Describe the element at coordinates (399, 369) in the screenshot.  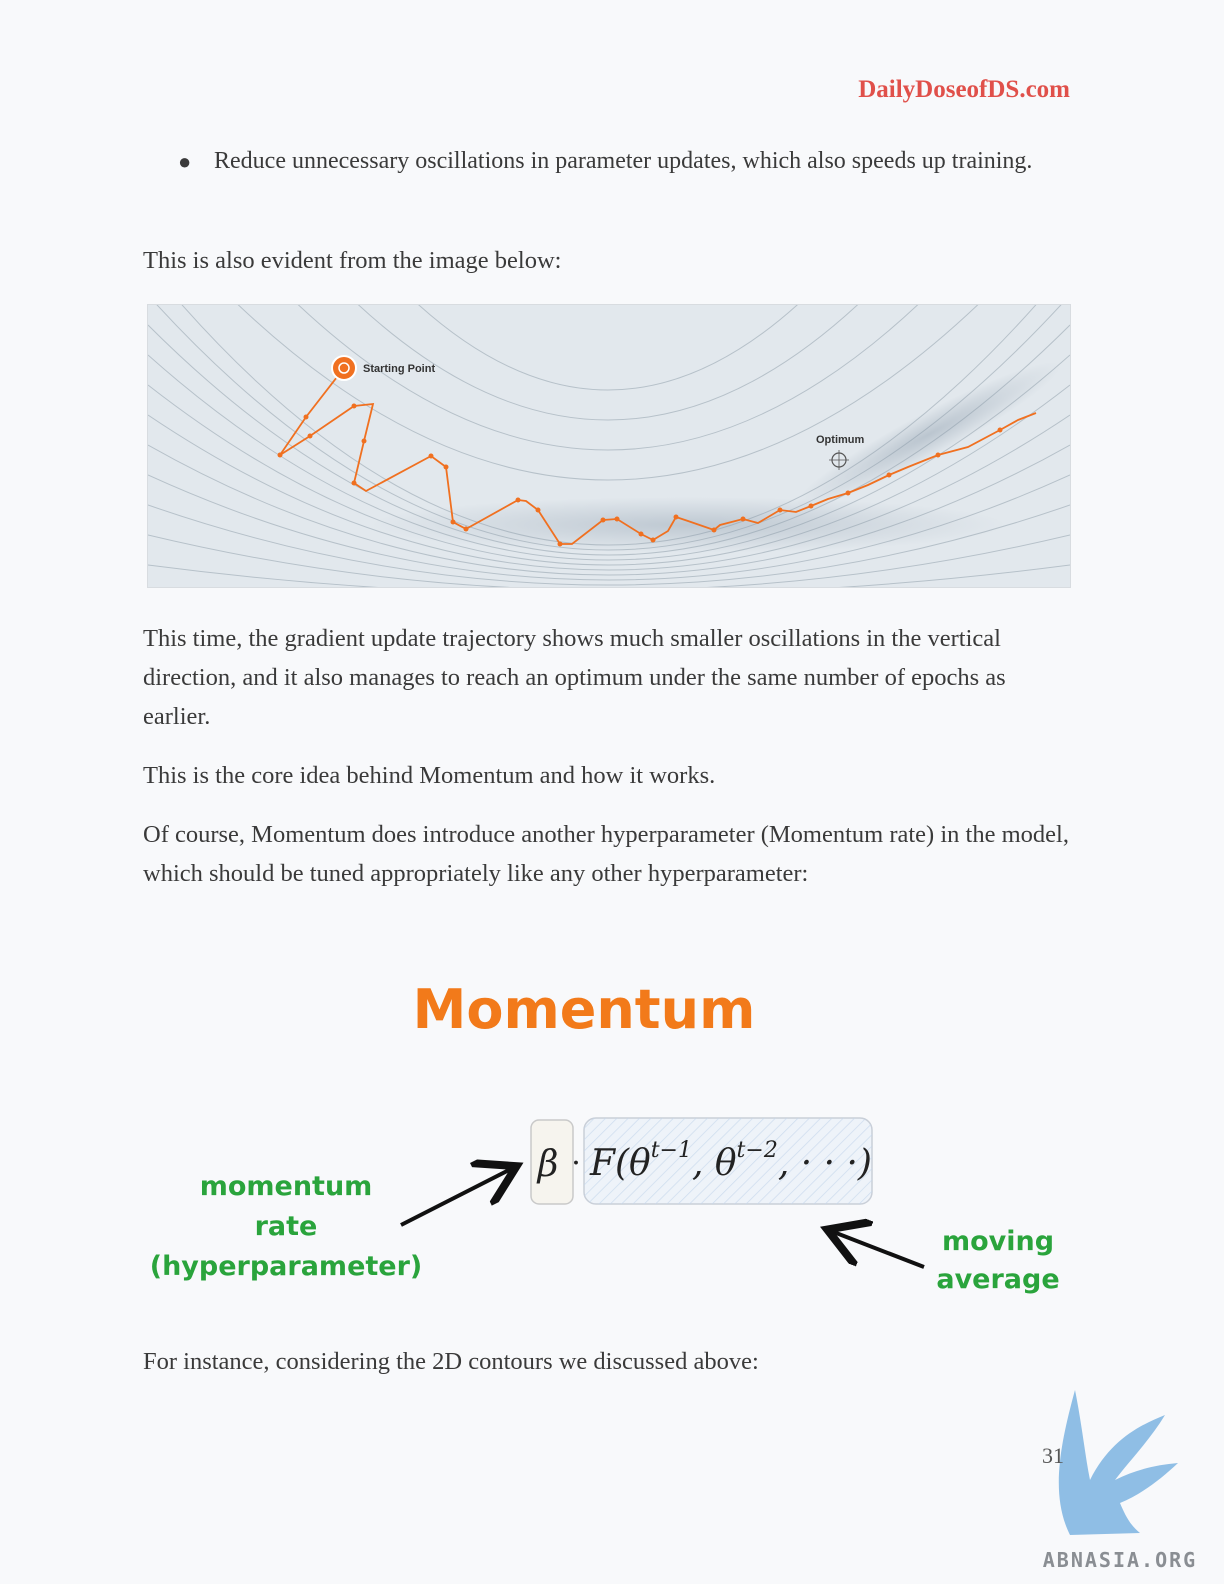
I see `starting-point-label: Starting Point` at that location.